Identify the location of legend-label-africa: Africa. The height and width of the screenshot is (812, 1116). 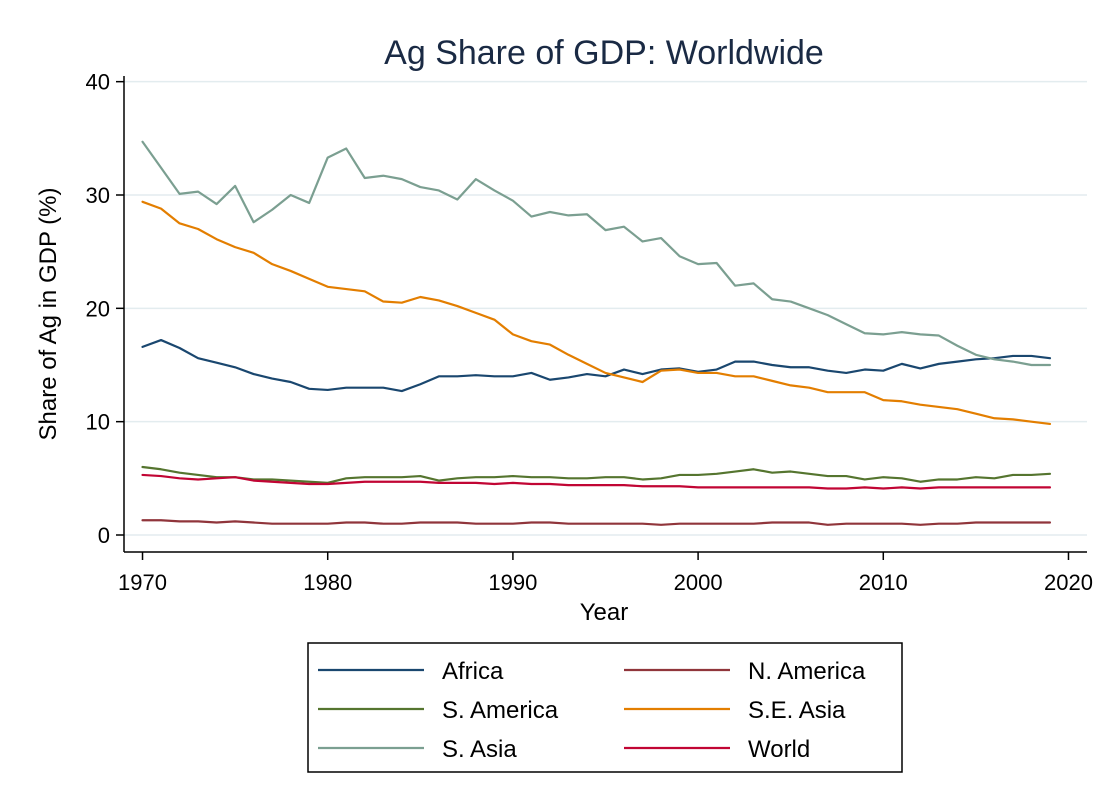
(473, 671).